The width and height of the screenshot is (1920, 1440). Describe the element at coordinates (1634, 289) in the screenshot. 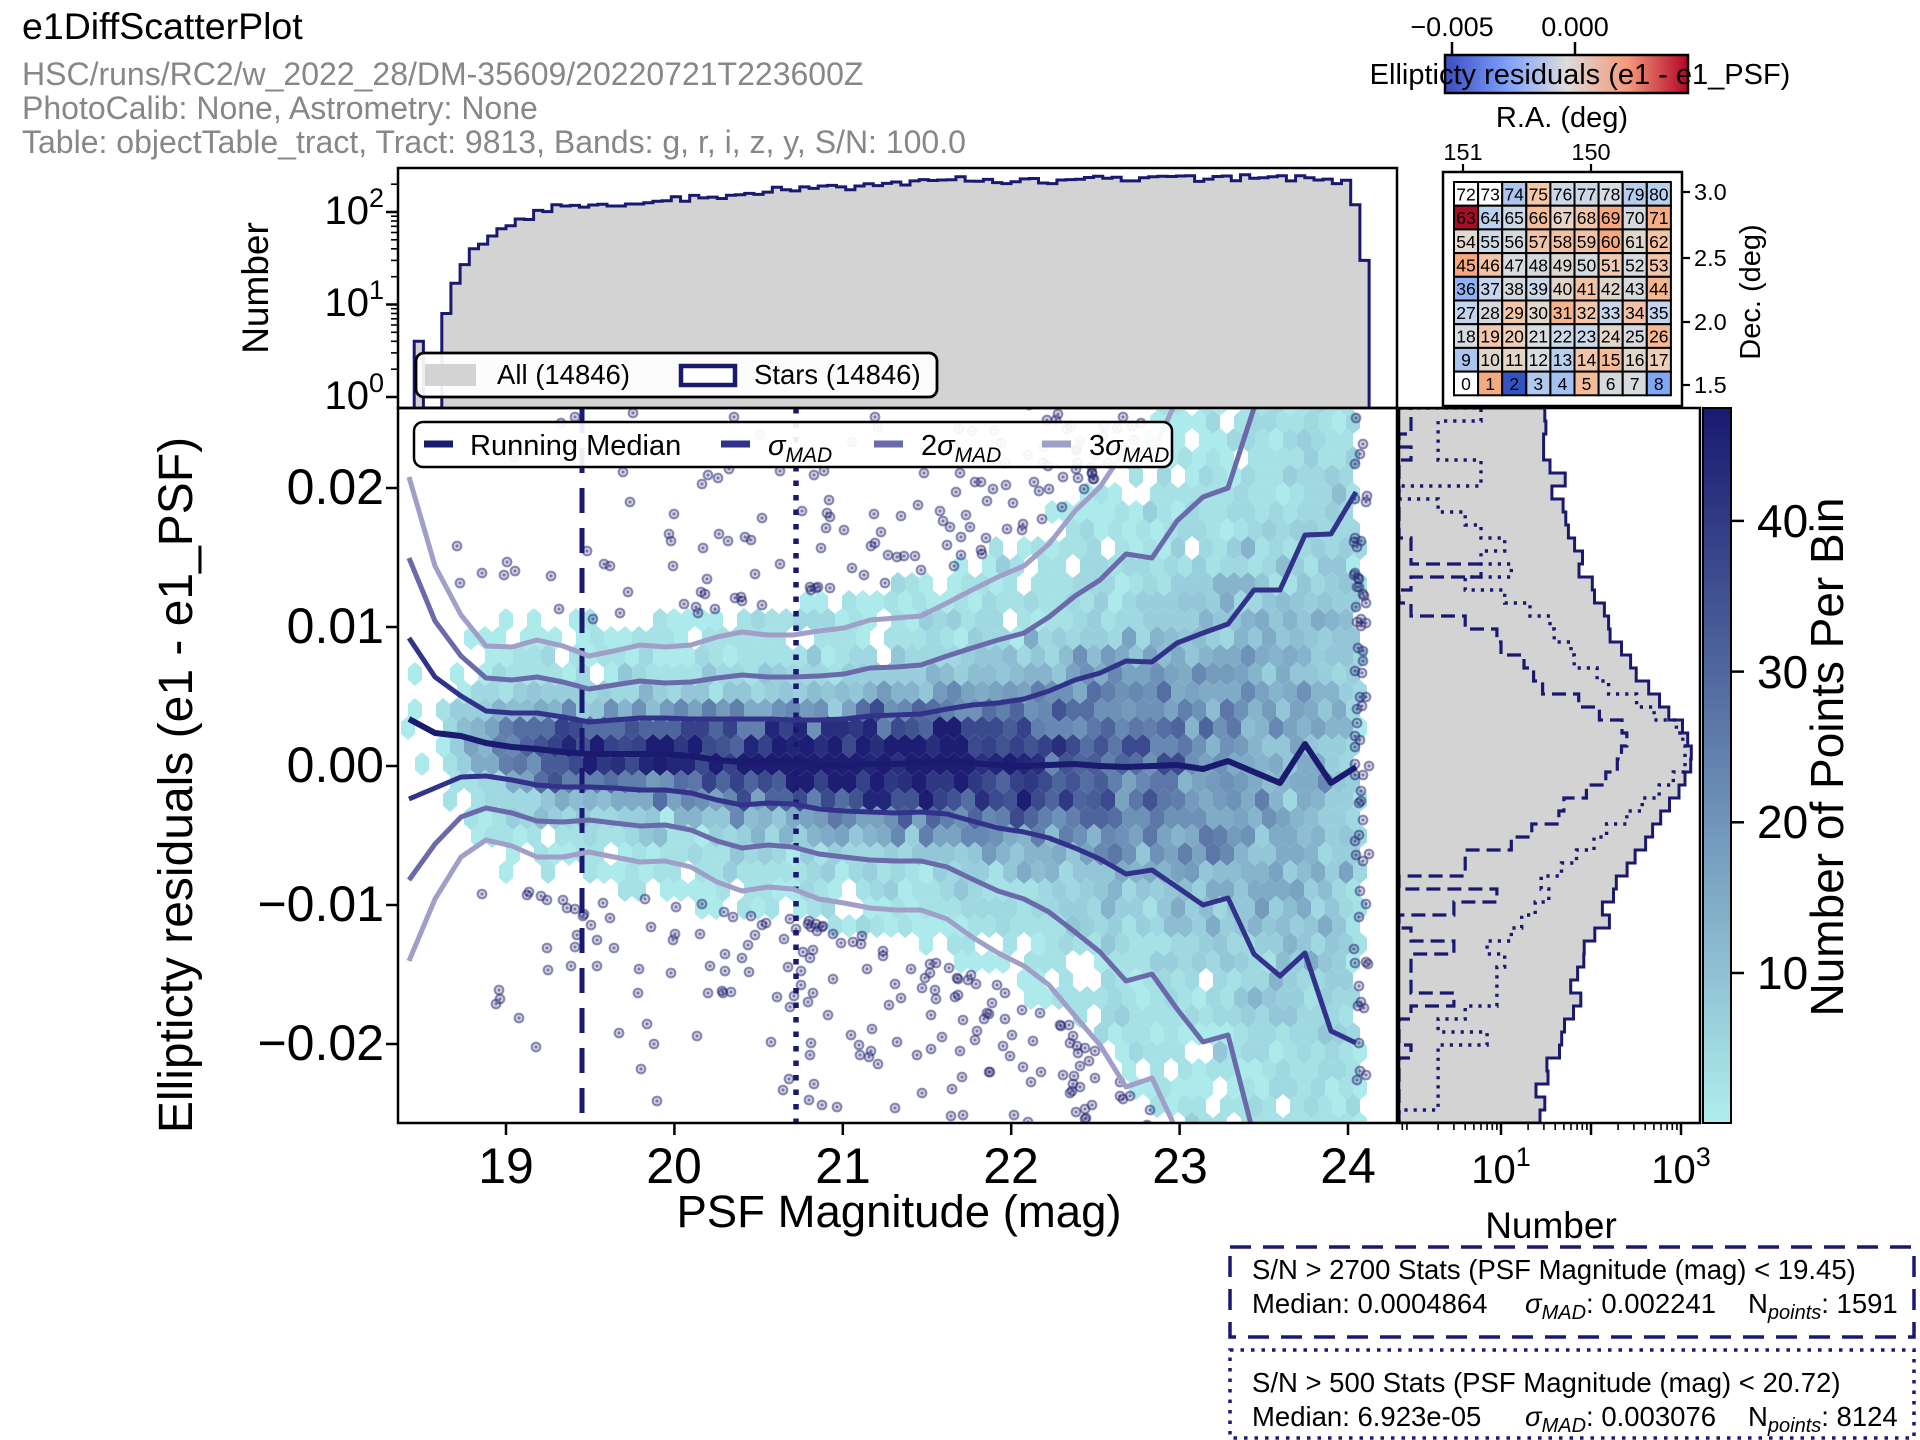

I see `svg-text: 43` at that location.